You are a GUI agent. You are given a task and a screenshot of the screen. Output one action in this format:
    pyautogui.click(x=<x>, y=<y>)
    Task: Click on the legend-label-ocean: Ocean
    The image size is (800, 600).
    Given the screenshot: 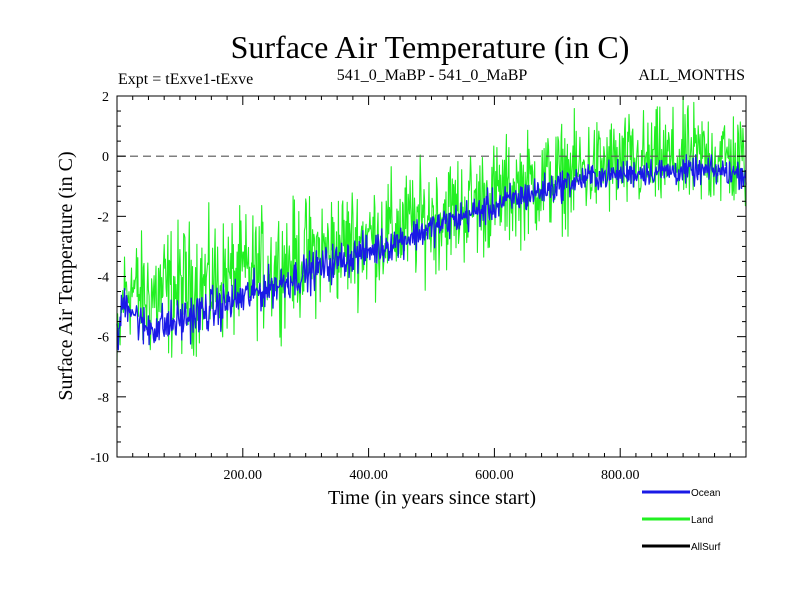 What is the action you would take?
    pyautogui.click(x=705, y=493)
    